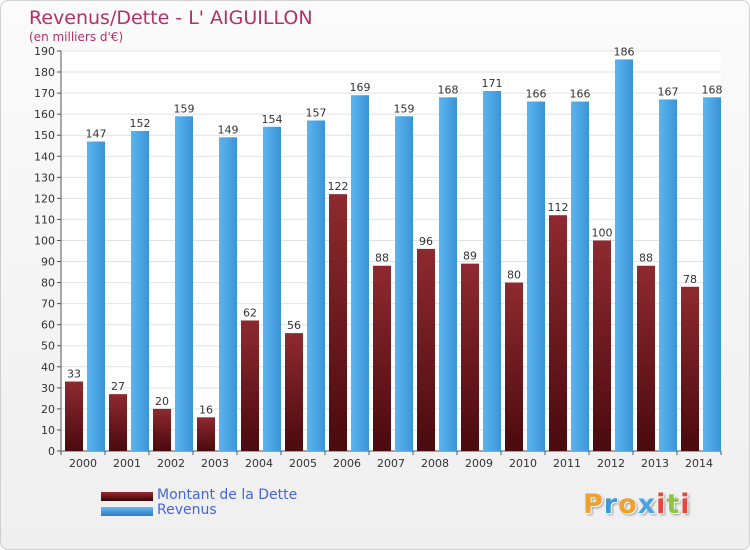 This screenshot has width=750, height=550. What do you see at coordinates (655, 463) in the screenshot?
I see `x-tick-label: 2013` at bounding box center [655, 463].